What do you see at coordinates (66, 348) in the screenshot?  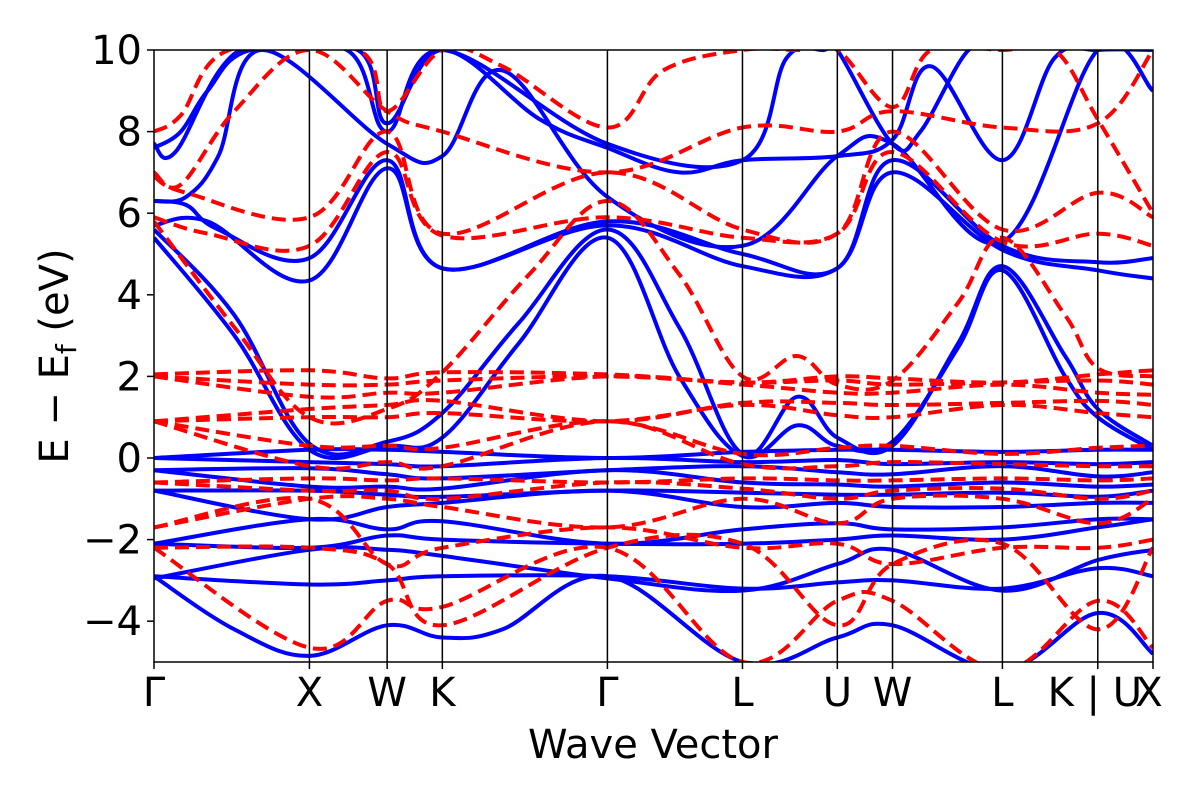 I see `y-axis-title-sub: f` at bounding box center [66, 348].